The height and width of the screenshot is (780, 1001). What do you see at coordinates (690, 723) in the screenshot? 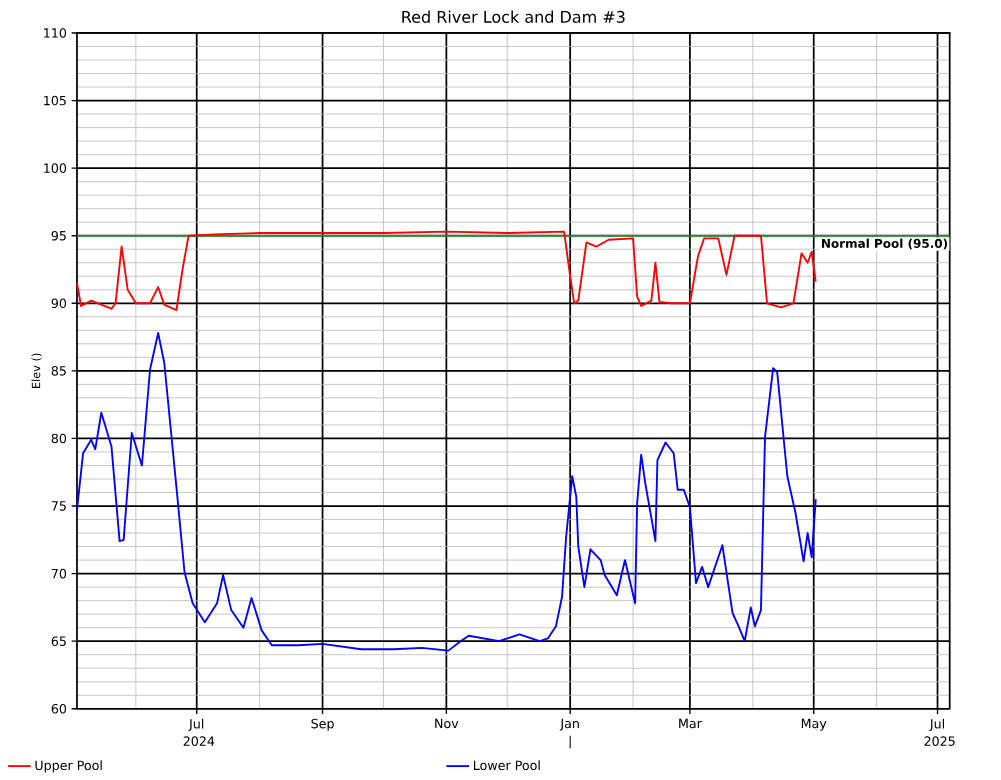
I see `x-tick-label: Mar` at bounding box center [690, 723].